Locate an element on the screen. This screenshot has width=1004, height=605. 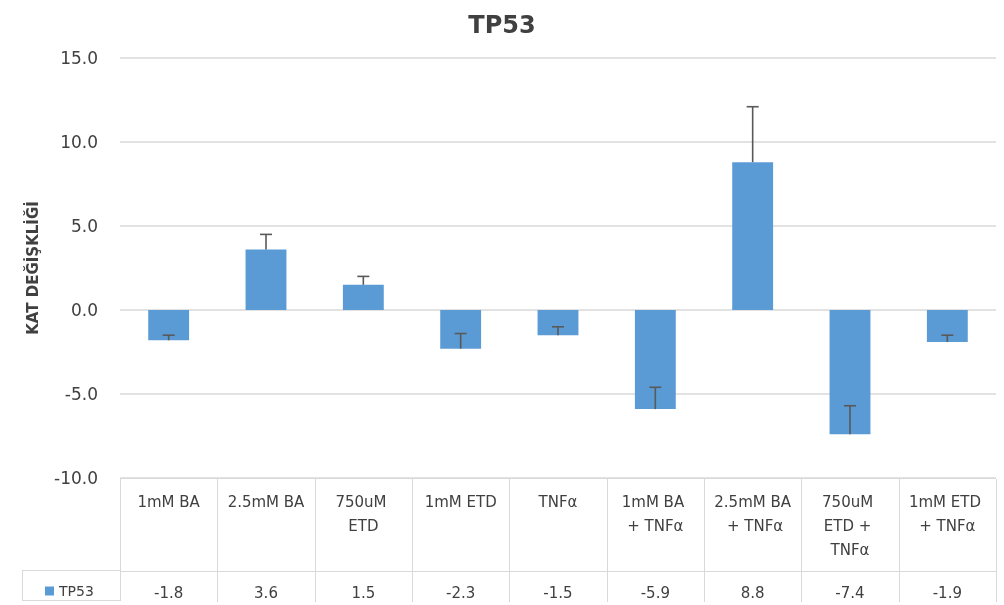
x-tick-label: 750uM ETD is located at coordinates (363, 514).